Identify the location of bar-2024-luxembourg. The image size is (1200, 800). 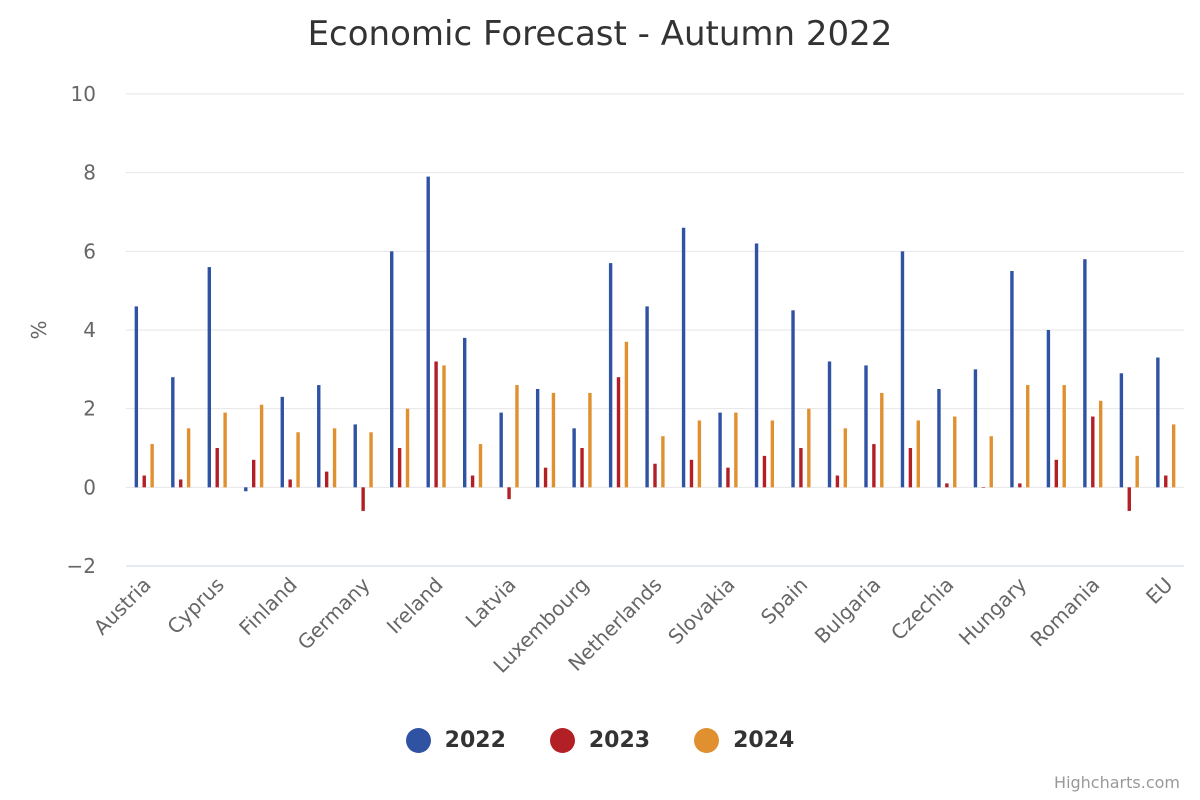
(590, 440).